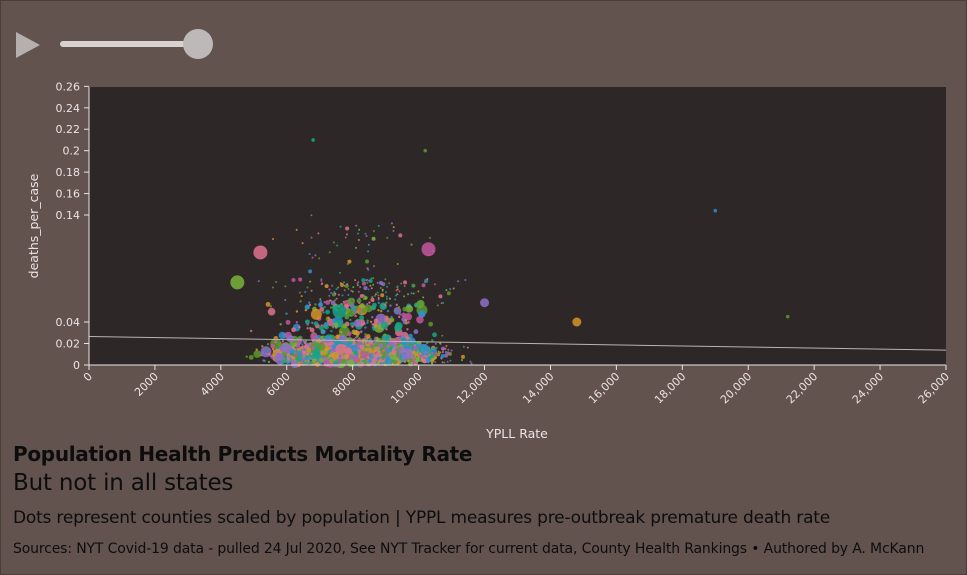  What do you see at coordinates (802, 388) in the screenshot?
I see `x-tick-label: 22,000` at bounding box center [802, 388].